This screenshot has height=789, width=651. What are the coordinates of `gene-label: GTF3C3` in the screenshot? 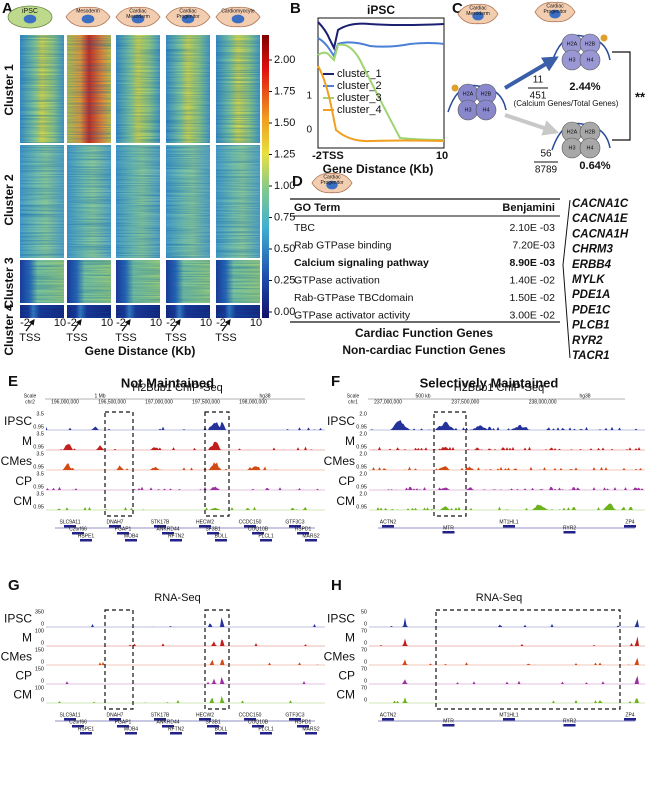 It's located at (294, 715).